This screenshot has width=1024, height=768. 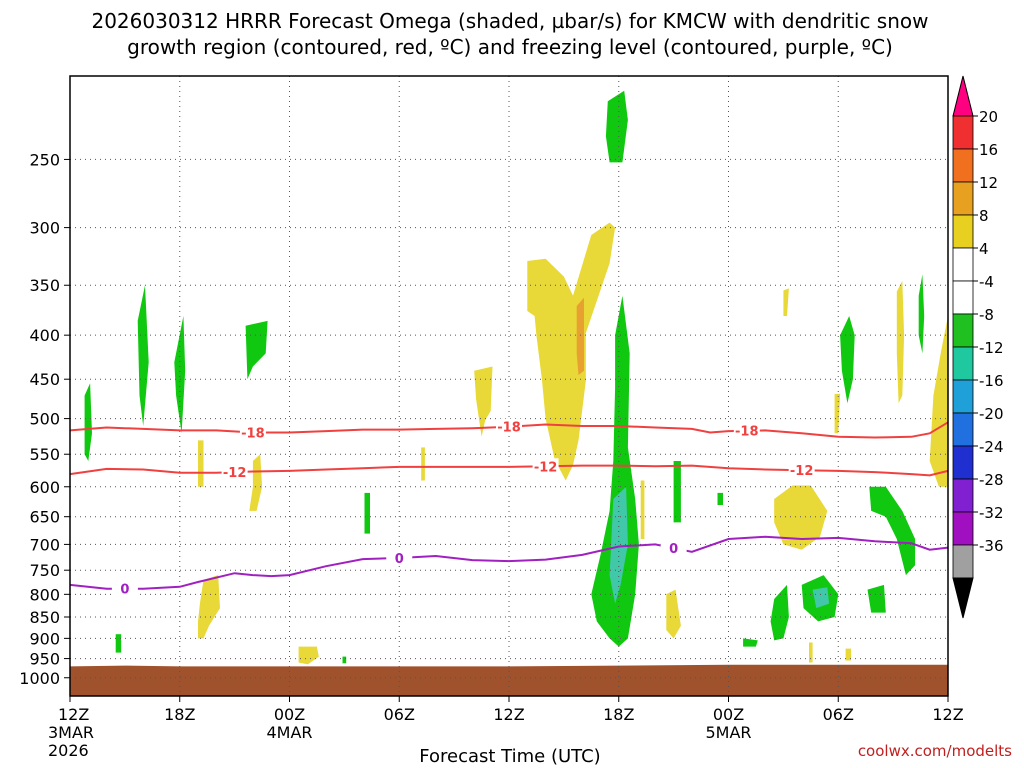 What do you see at coordinates (509, 428) in the screenshot?
I see `contour-label-0-1: -18` at bounding box center [509, 428].